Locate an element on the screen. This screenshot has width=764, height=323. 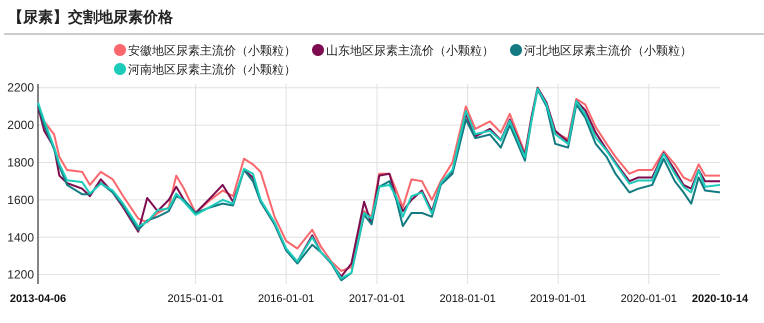
legend-label: 河北地区尿素主流价（小颗粒） is located at coordinates (608, 51).